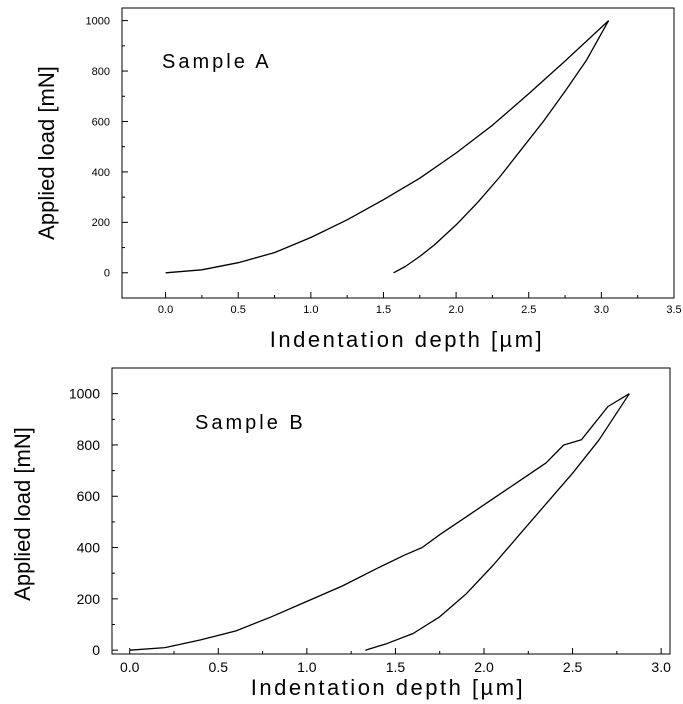 The image size is (683, 704). I want to click on y-axis-label-a: Applied load [mN], so click(46, 153).